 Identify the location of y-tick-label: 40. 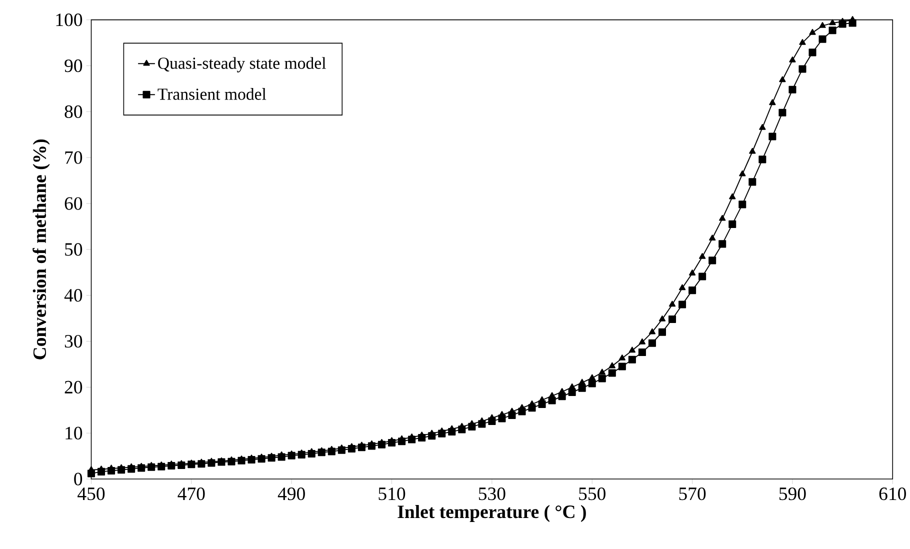
(73, 295).